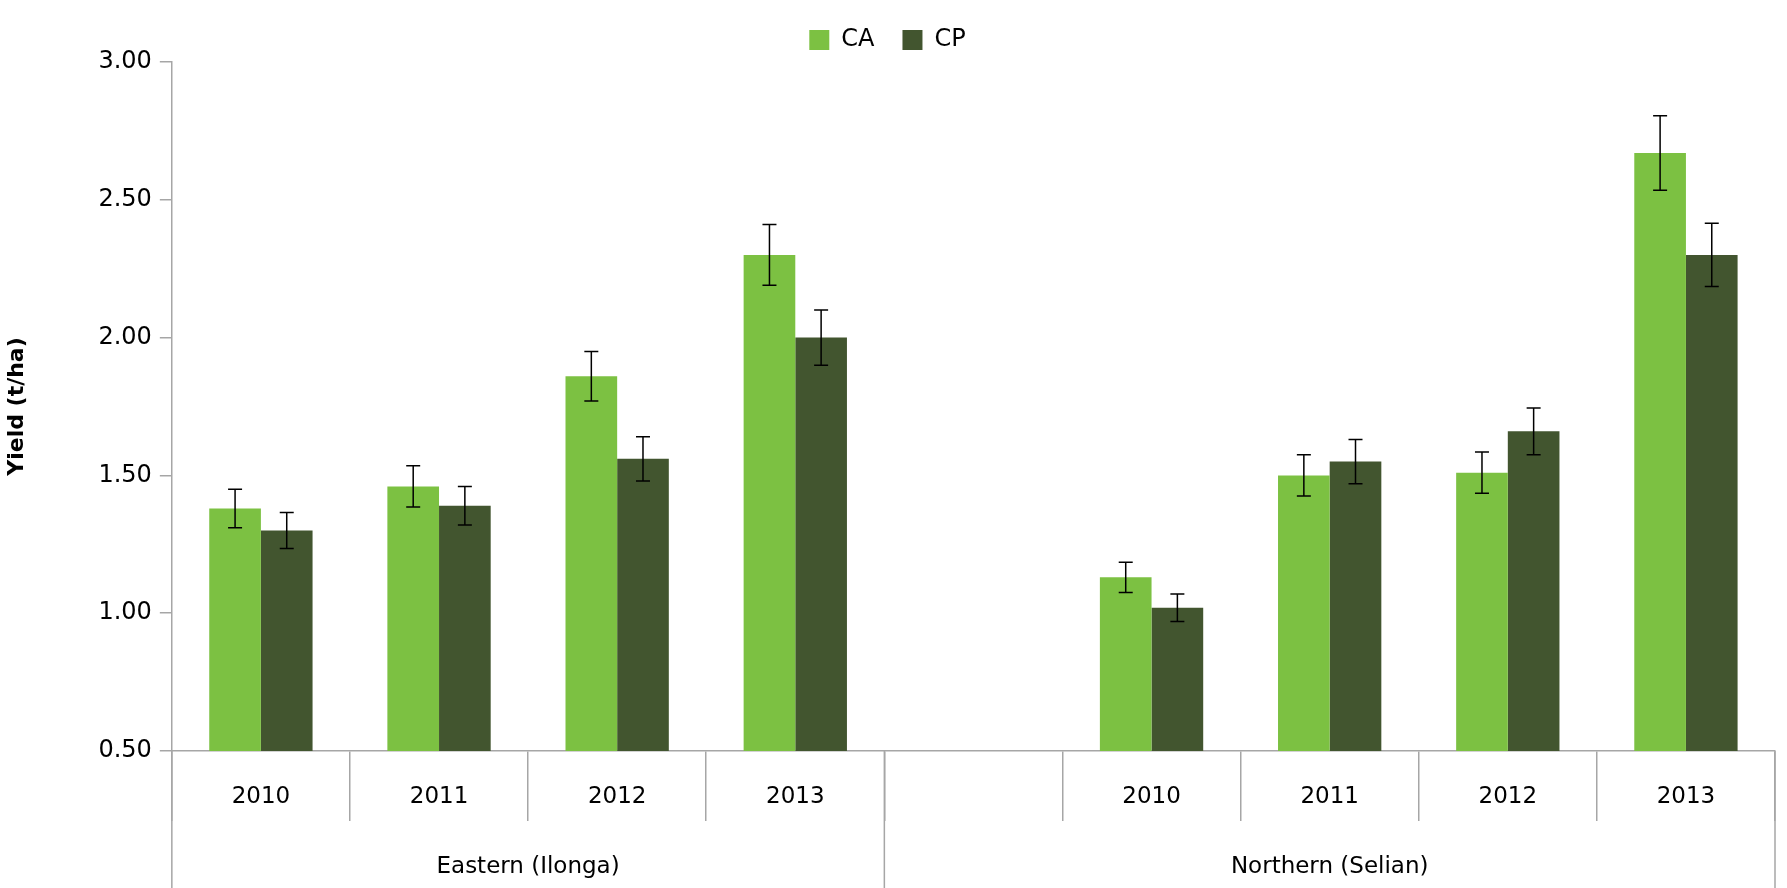 The height and width of the screenshot is (888, 1787). What do you see at coordinates (858, 38) in the screenshot?
I see `legend-label: CA` at bounding box center [858, 38].